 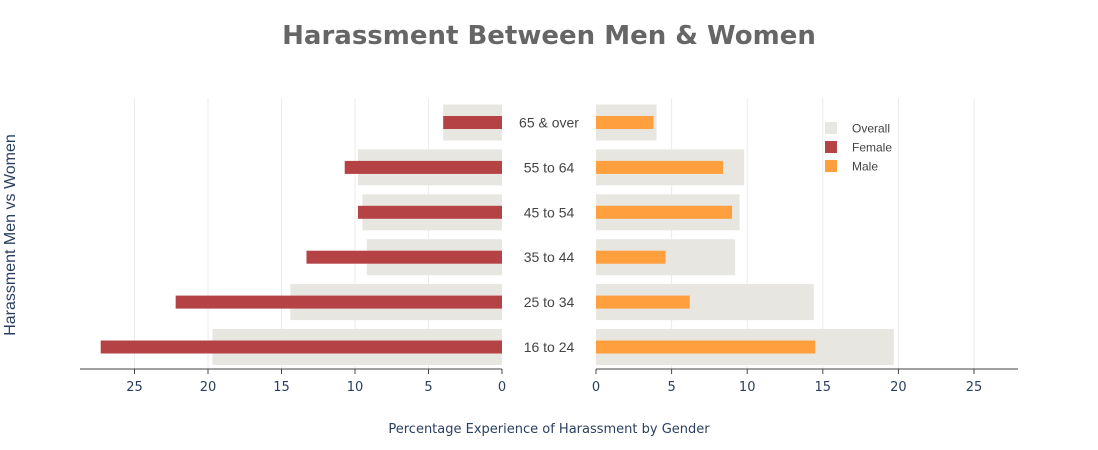 I want to click on category-label: 65 & over, so click(x=549, y=123).